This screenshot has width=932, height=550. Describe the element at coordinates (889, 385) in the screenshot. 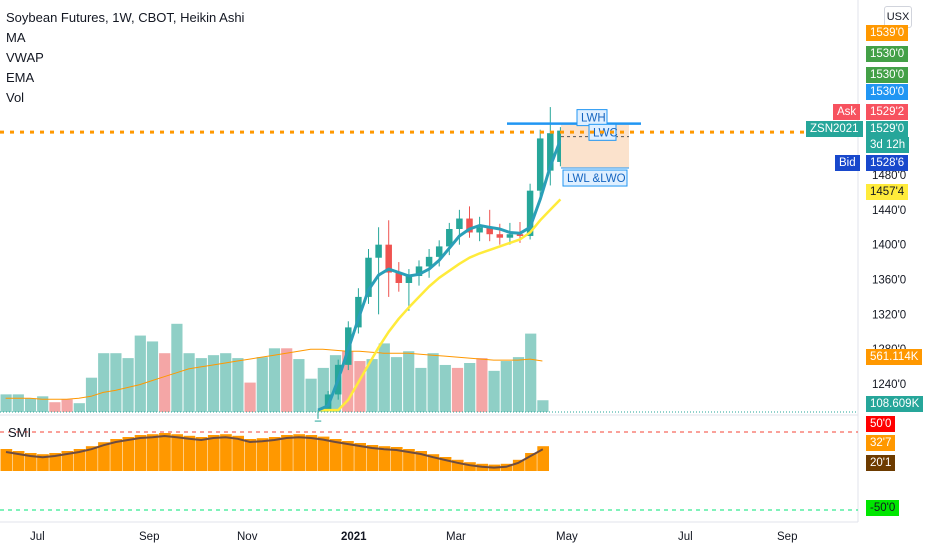

I see `y-tick-label: 1240'0` at that location.